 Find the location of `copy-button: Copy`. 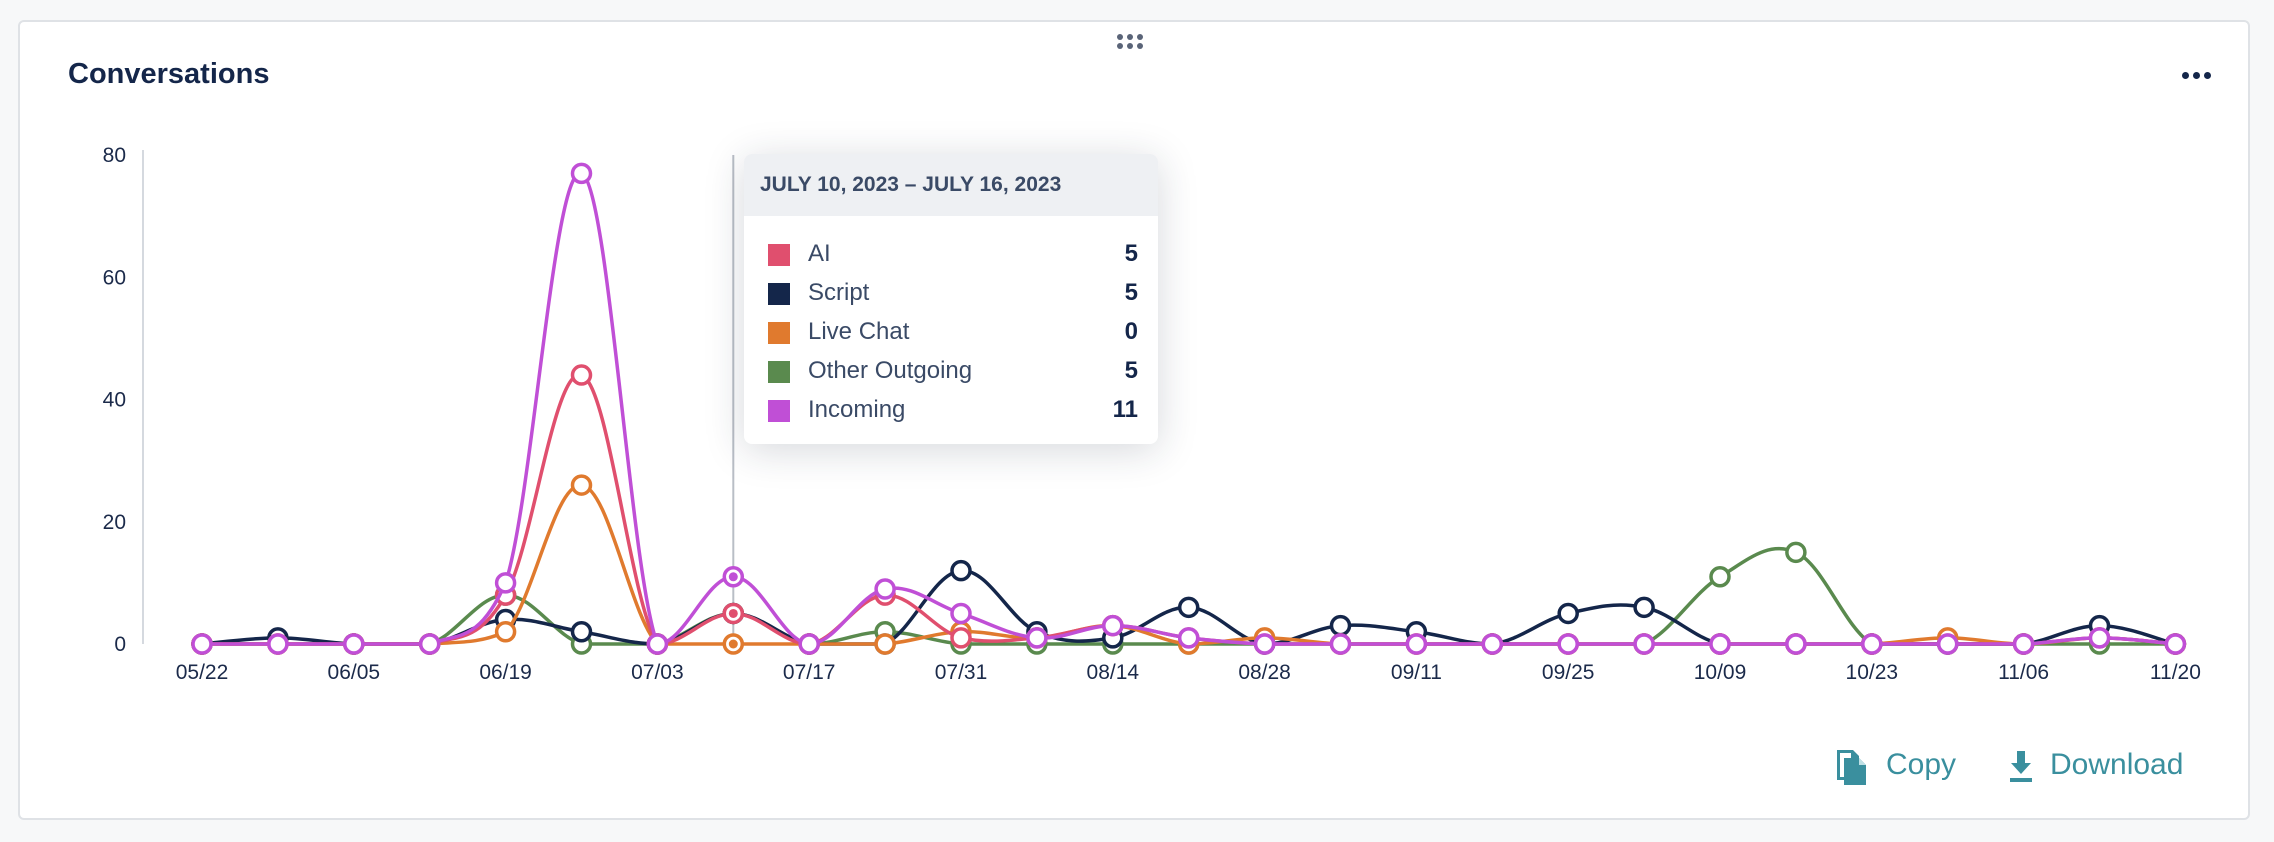

copy-button: Copy is located at coordinates (1898, 766).